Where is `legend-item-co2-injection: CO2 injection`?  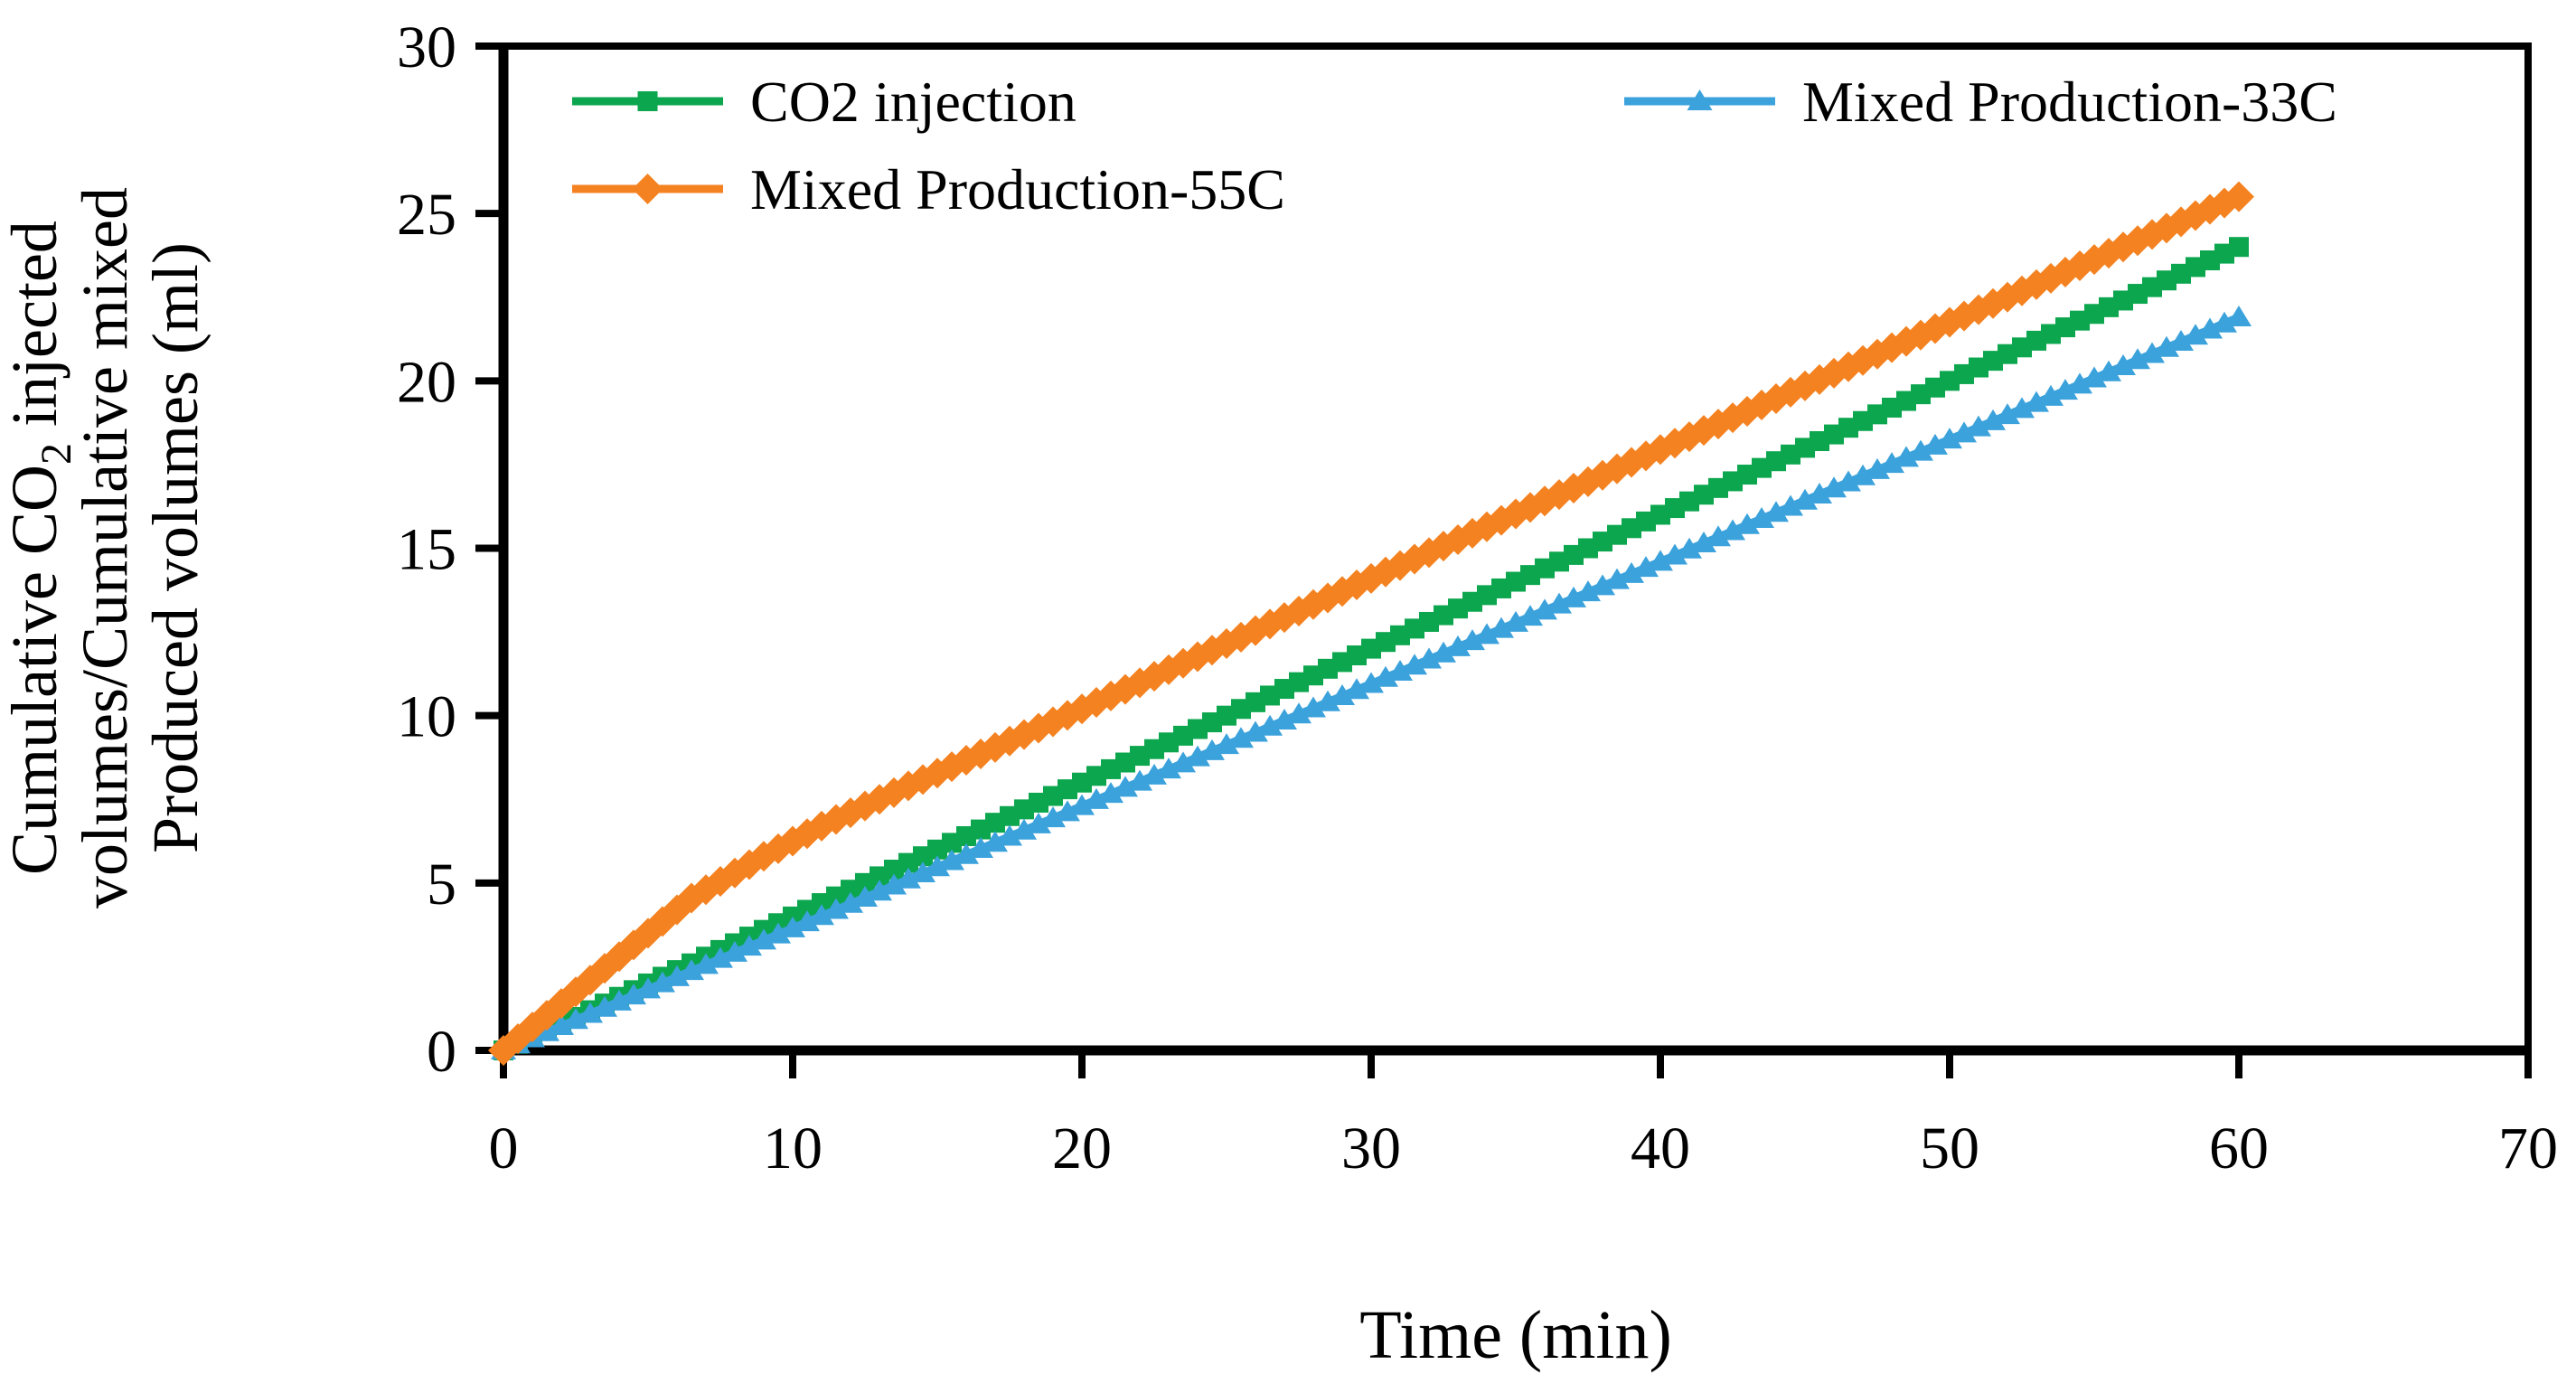
legend-item-co2-injection: CO2 injection is located at coordinates (824, 102).